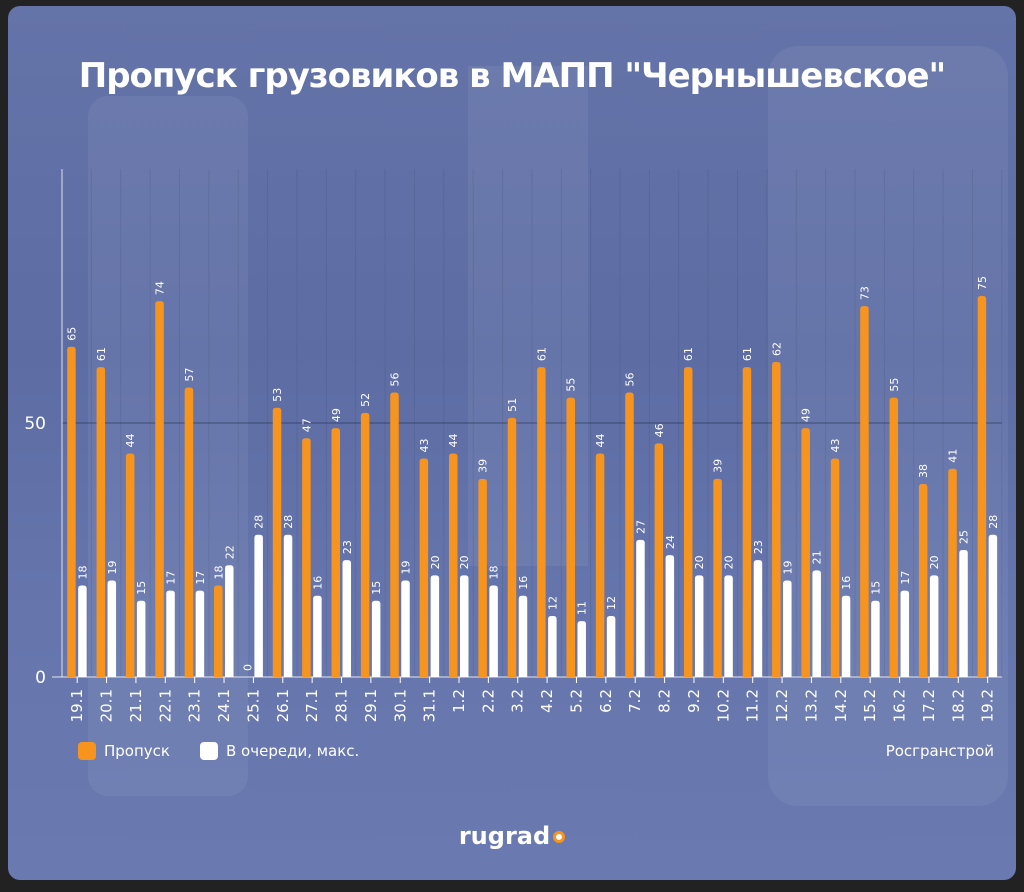 Image resolution: width=1024 pixels, height=892 pixels. What do you see at coordinates (137, 751) in the screenshot?
I see `legend-label: Пропуск` at bounding box center [137, 751].